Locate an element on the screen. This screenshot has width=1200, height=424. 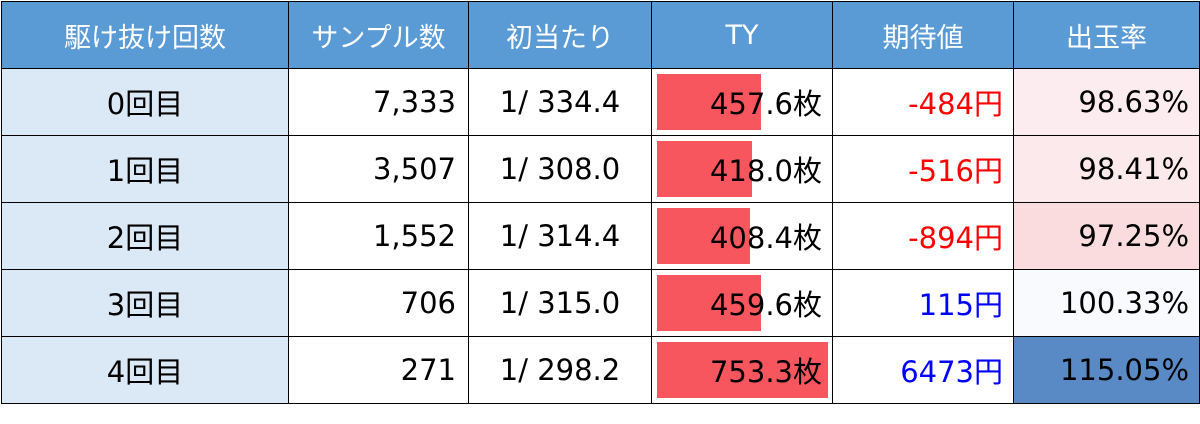
run-count-cell: 3回目 is located at coordinates (145, 303).